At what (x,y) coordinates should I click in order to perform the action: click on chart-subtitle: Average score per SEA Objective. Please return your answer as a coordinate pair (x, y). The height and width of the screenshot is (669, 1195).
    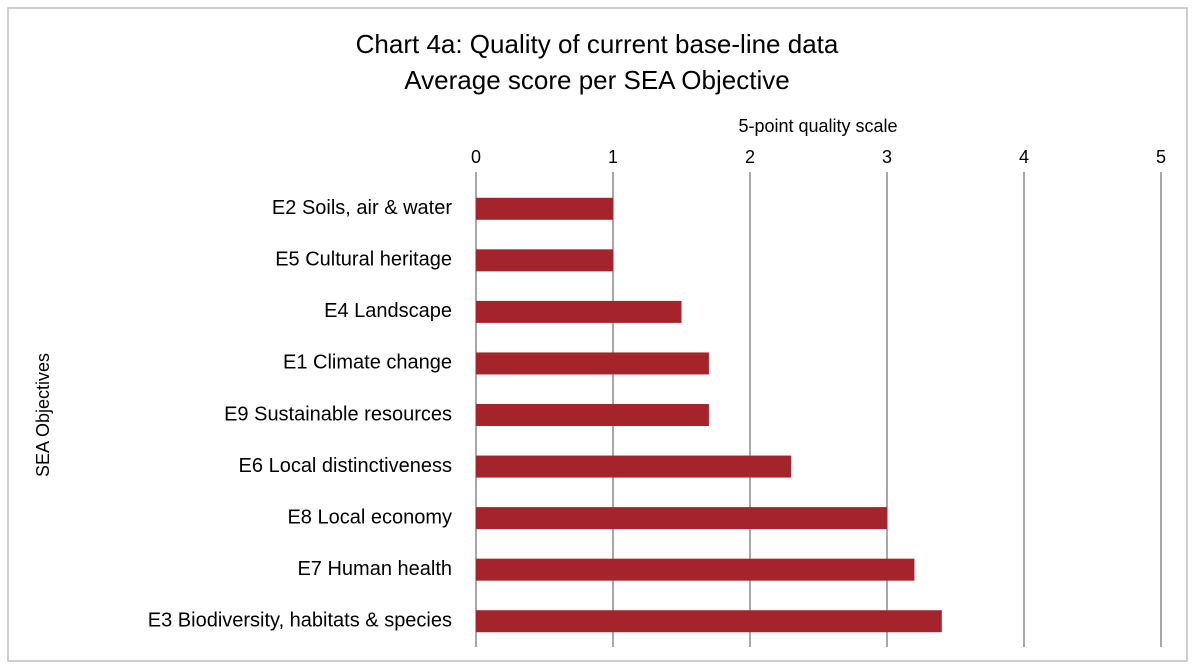
    Looking at the image, I should click on (596, 80).